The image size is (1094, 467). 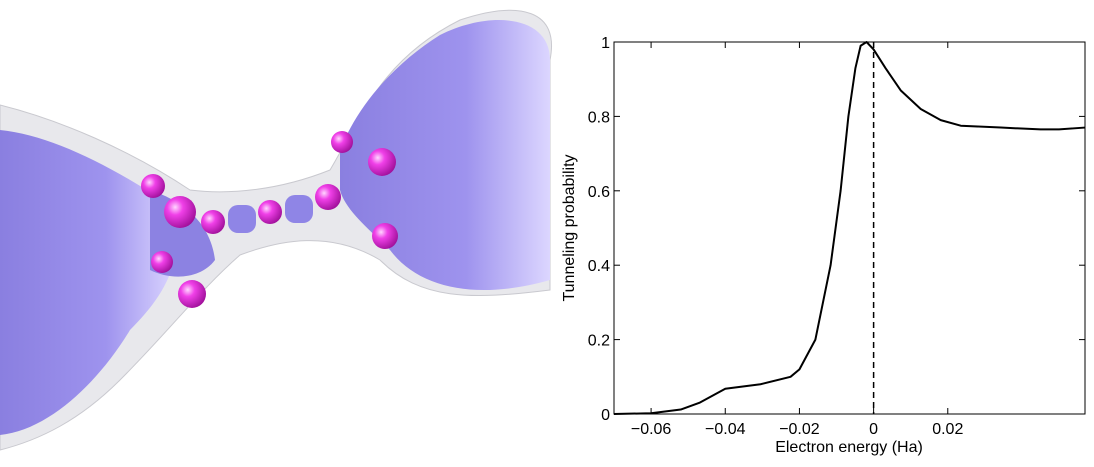 What do you see at coordinates (605, 43) in the screenshot?
I see `y-tick-label: 1` at bounding box center [605, 43].